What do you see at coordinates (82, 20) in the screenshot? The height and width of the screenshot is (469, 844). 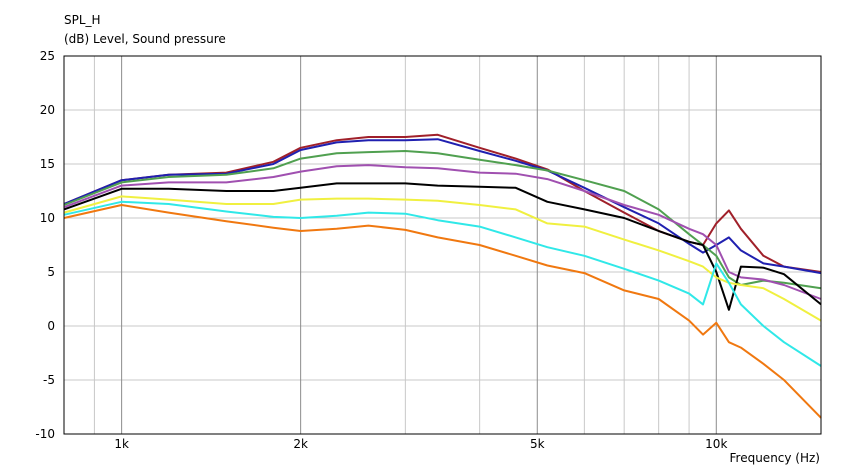 I see `chart-title: SPL_H` at bounding box center [82, 20].